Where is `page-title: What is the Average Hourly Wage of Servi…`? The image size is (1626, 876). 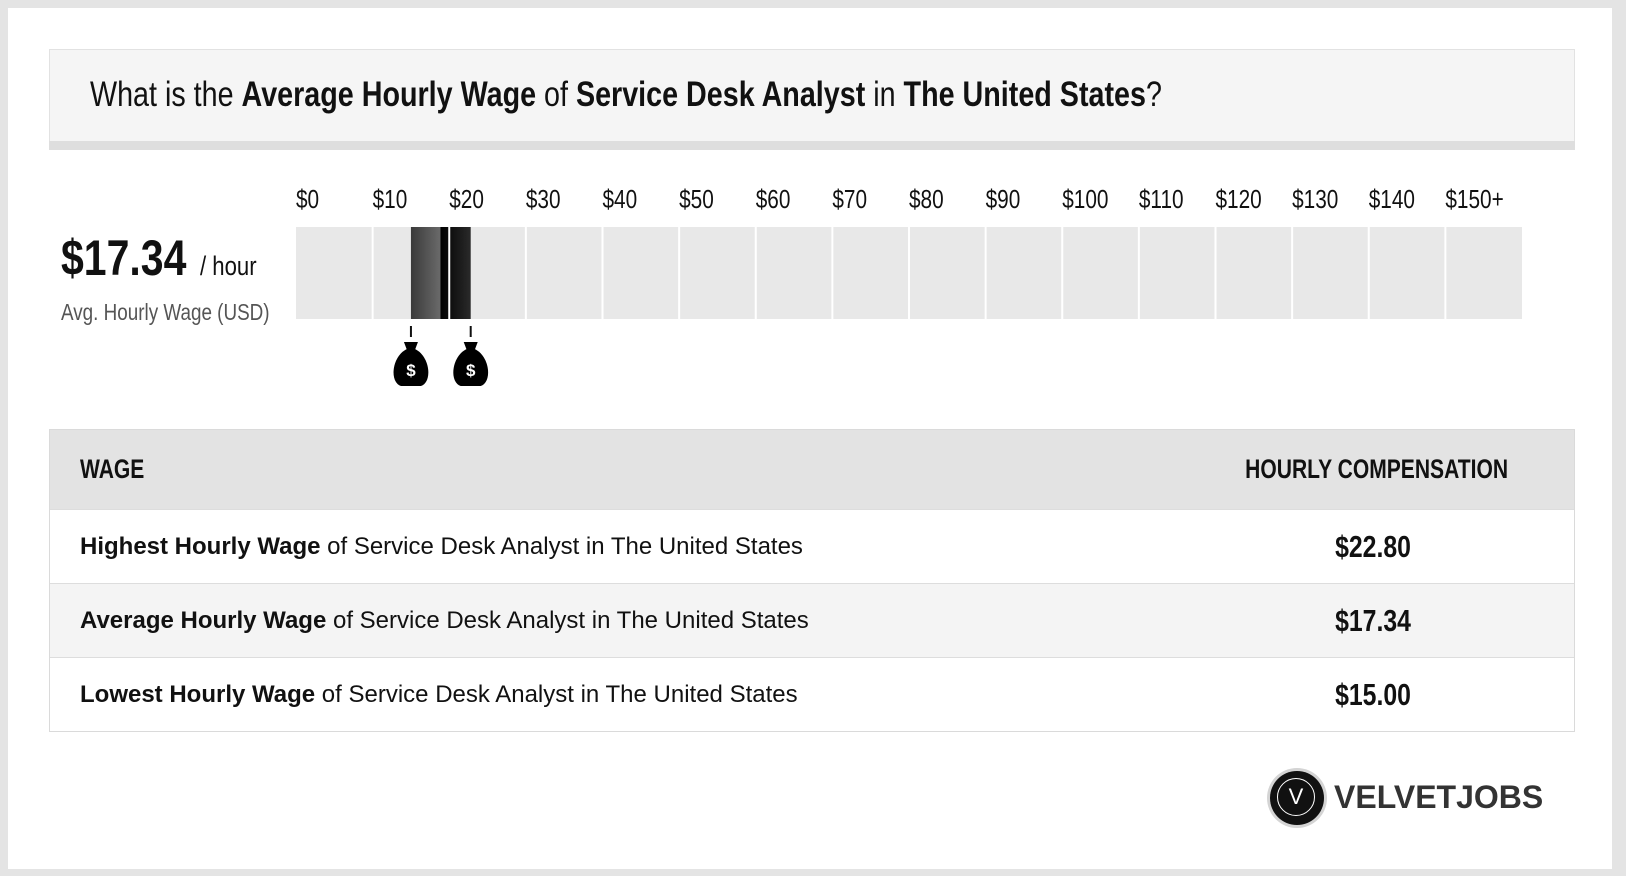
page-title: What is the Average Hourly Wage of Servi… is located at coordinates (626, 94).